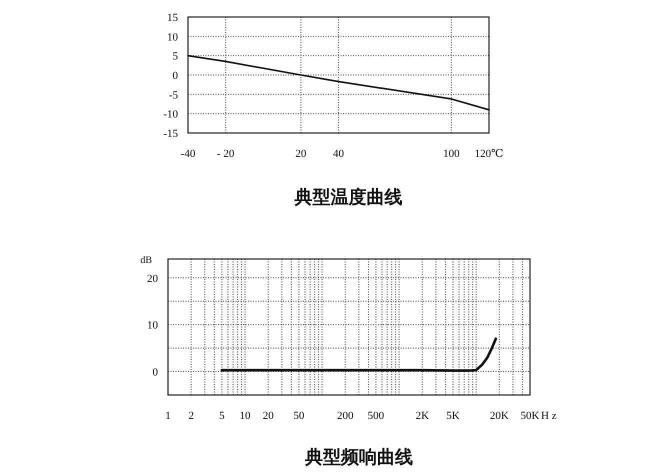  Describe the element at coordinates (188, 154) in the screenshot. I see `x-tick-label: -40` at that location.